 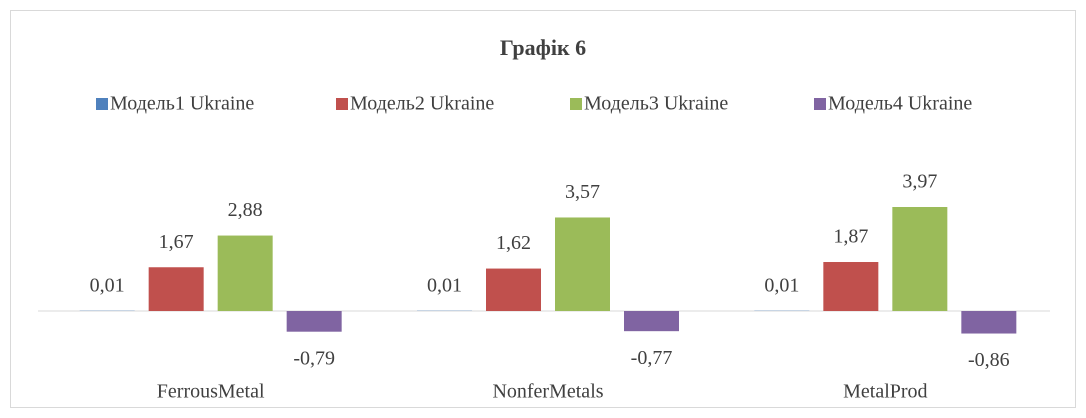 What do you see at coordinates (543, 47) in the screenshot?
I see `chart-title: Графік 6` at bounding box center [543, 47].